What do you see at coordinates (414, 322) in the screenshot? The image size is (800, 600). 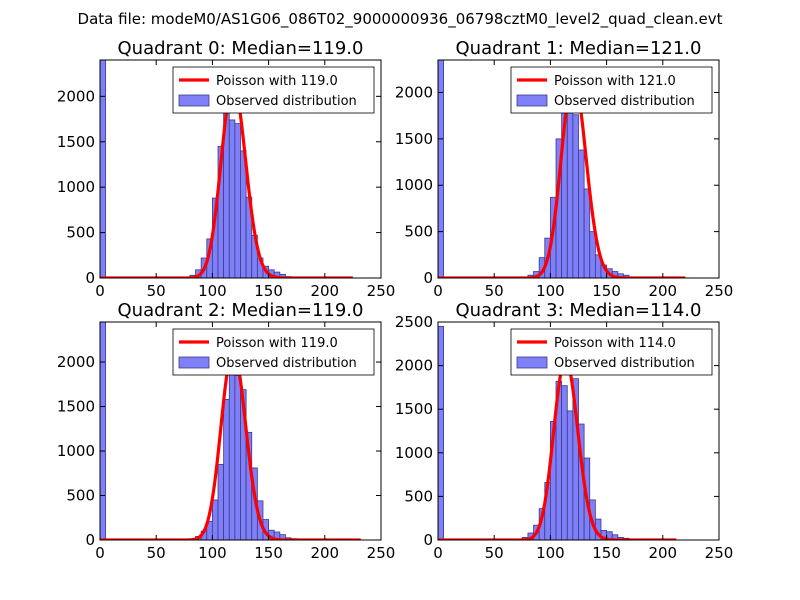 I see `y-tick-label: 2500` at bounding box center [414, 322].